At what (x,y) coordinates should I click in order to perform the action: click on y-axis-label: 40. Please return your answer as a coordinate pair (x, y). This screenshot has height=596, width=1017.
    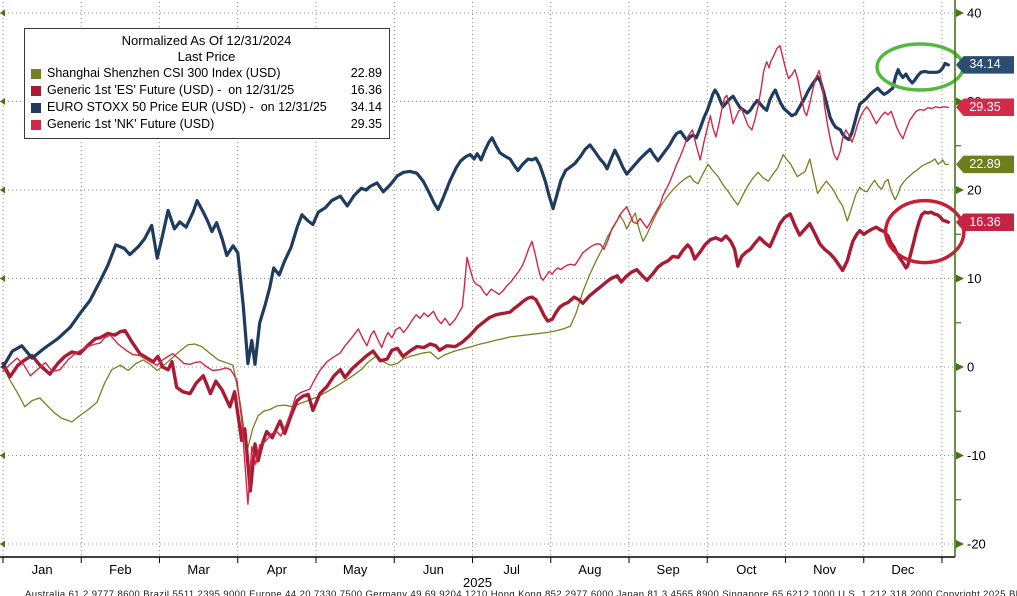
    Looking at the image, I should click on (974, 13).